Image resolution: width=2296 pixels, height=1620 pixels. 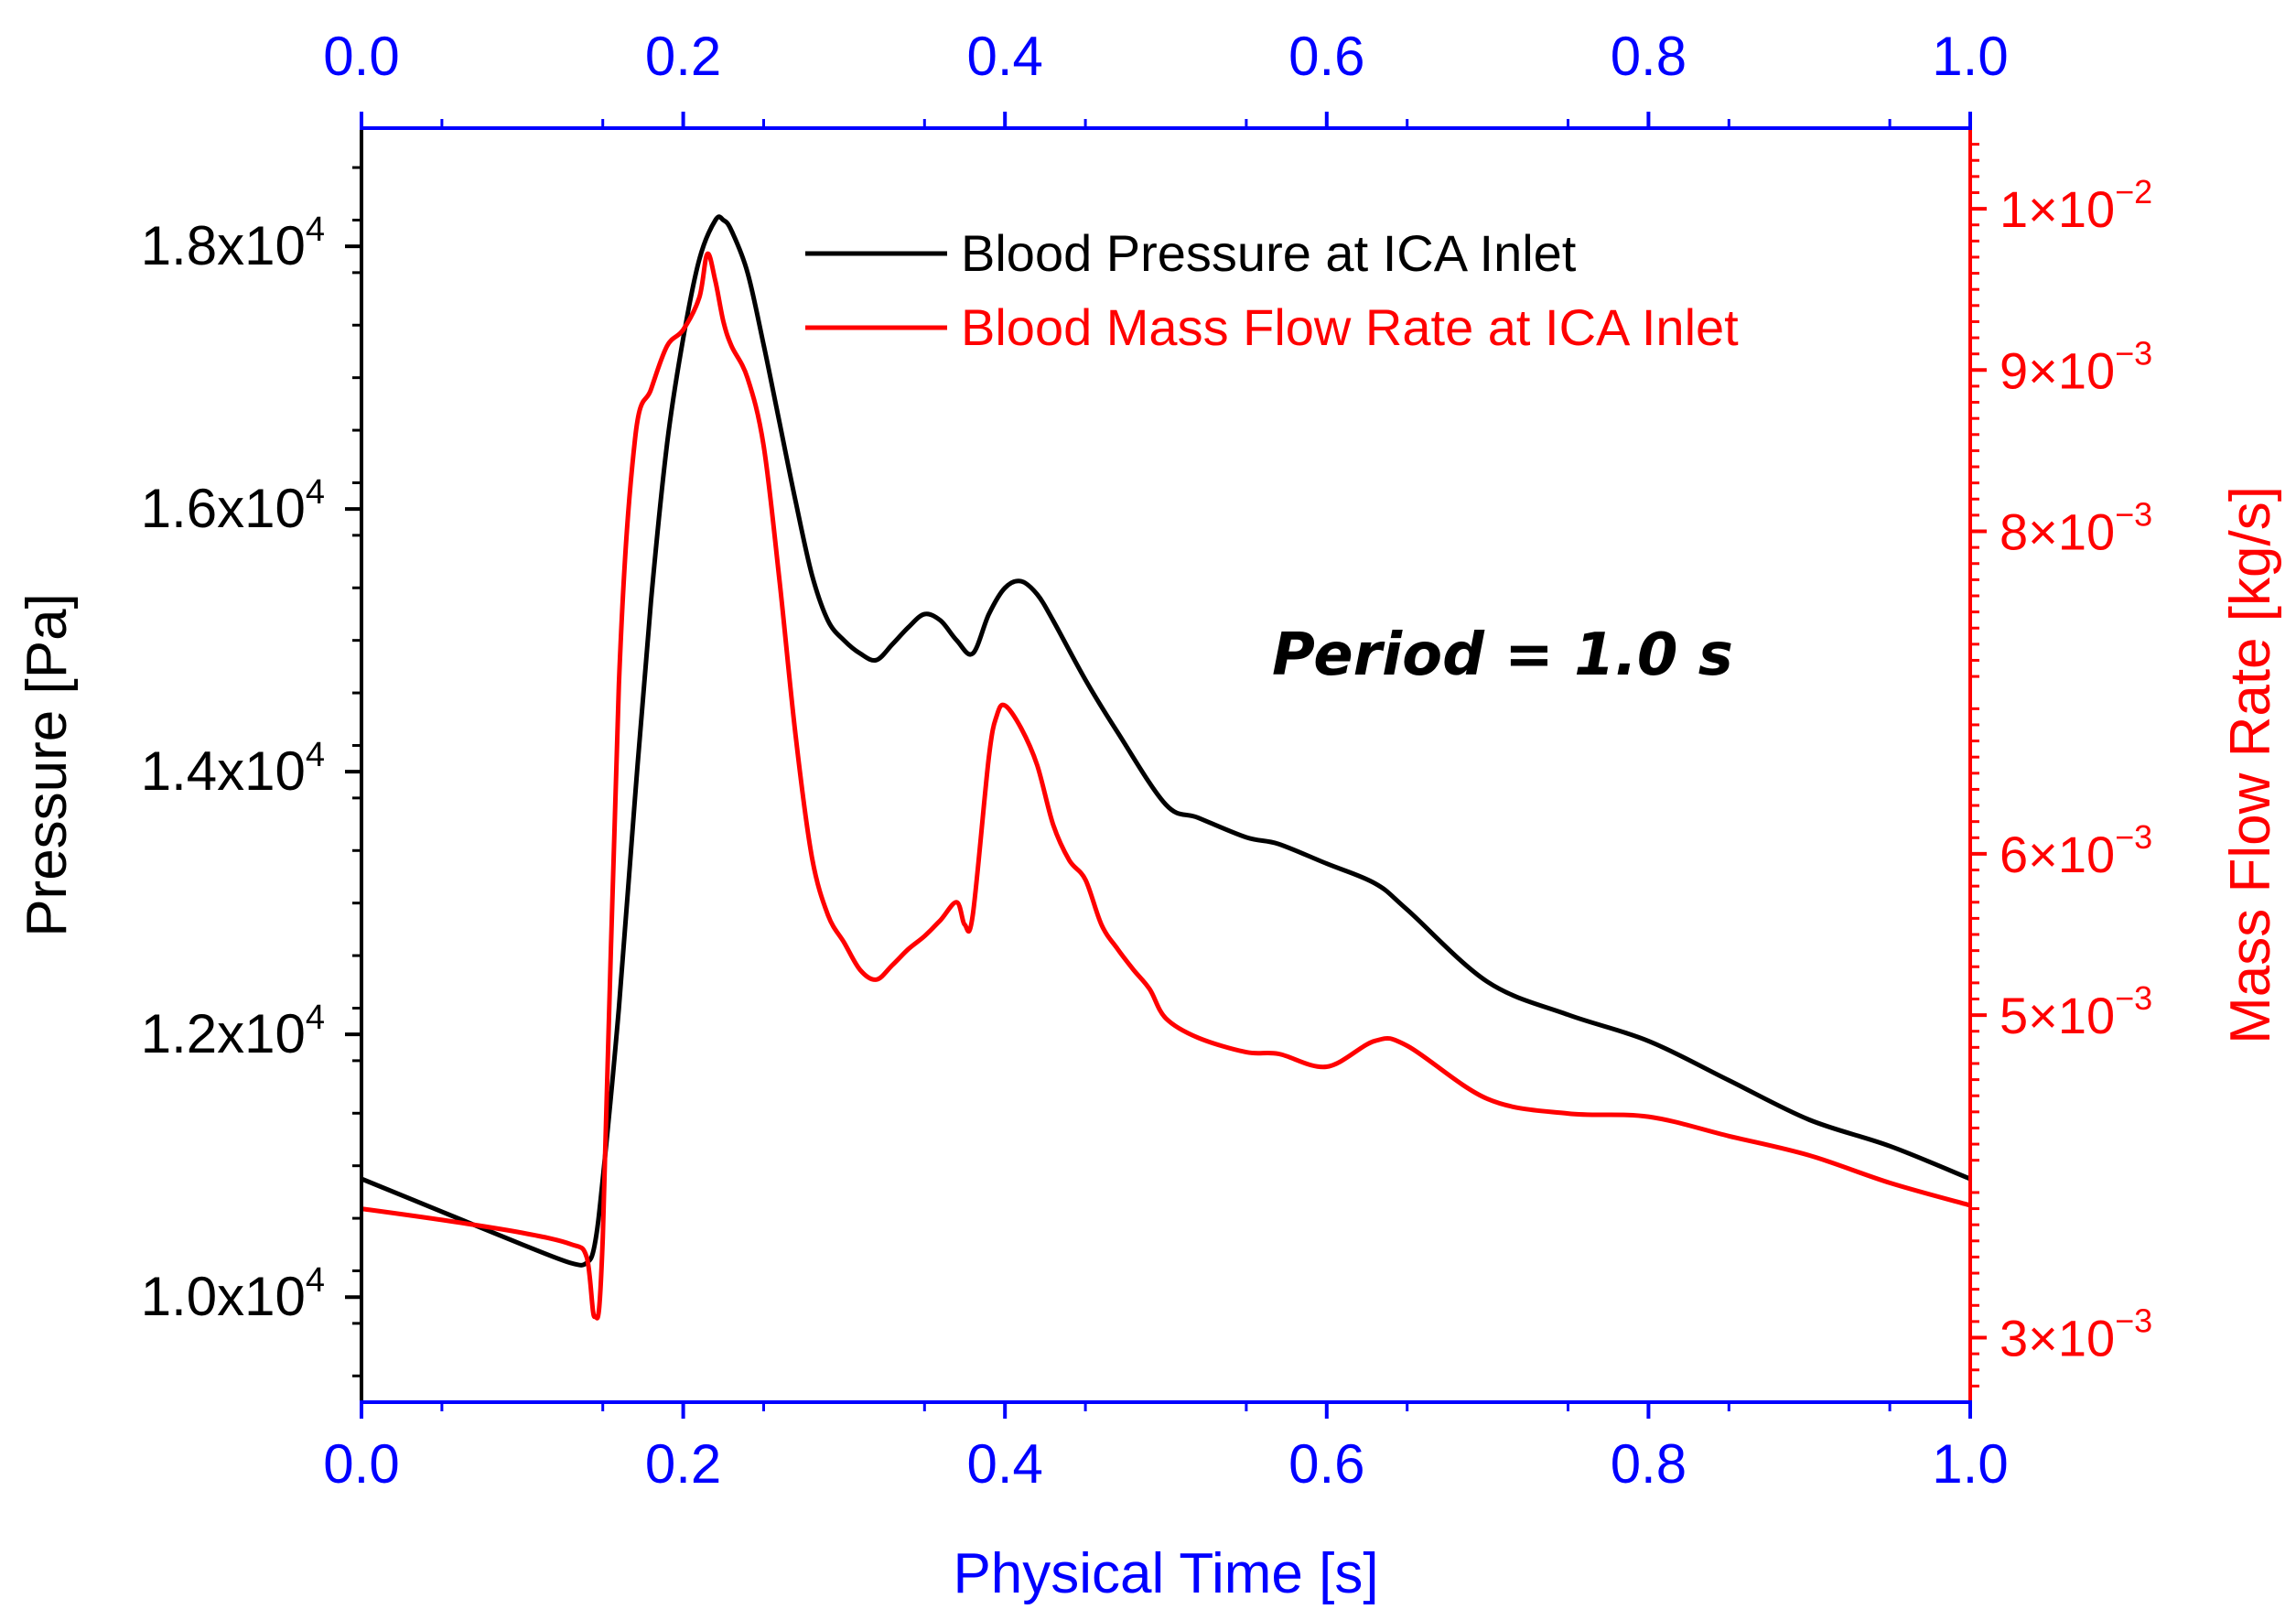 I want to click on y-right-tick-base: 6×10, so click(x=2057, y=854).